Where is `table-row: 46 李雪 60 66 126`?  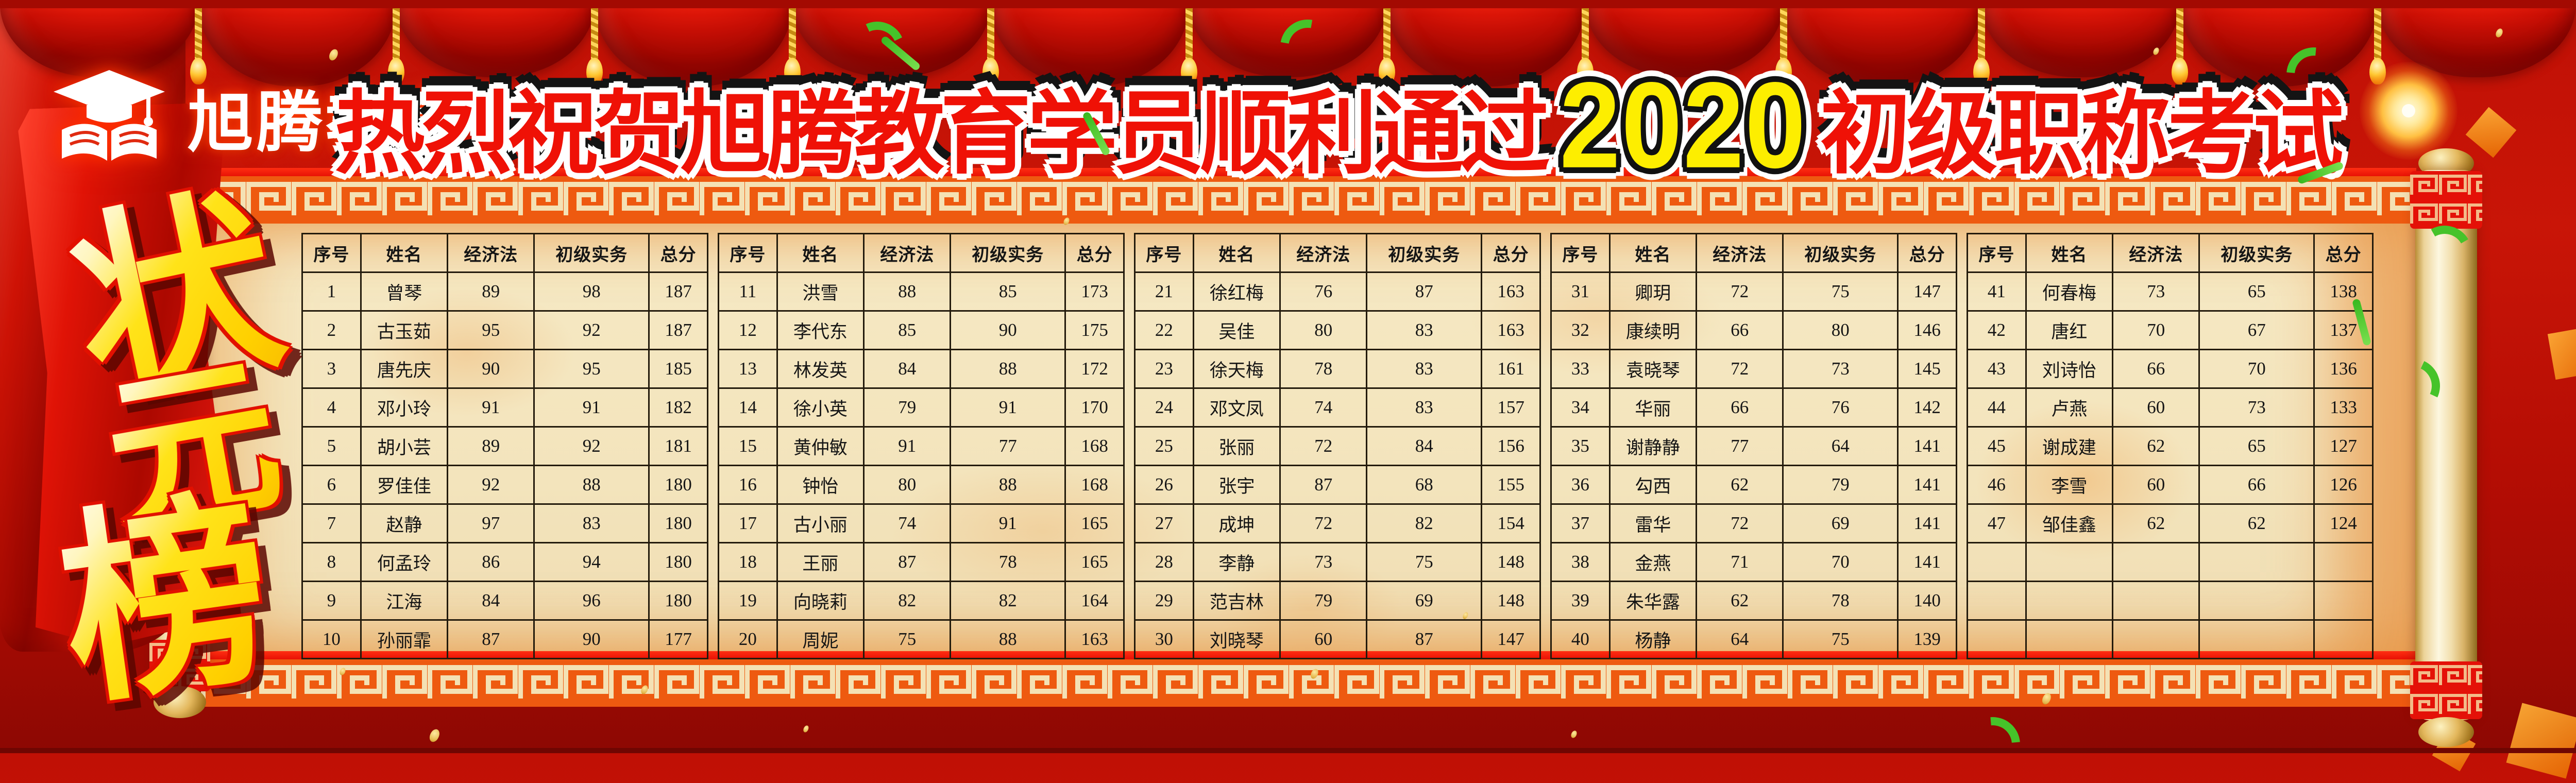
table-row: 46 李雪 60 66 126 is located at coordinates (2170, 485).